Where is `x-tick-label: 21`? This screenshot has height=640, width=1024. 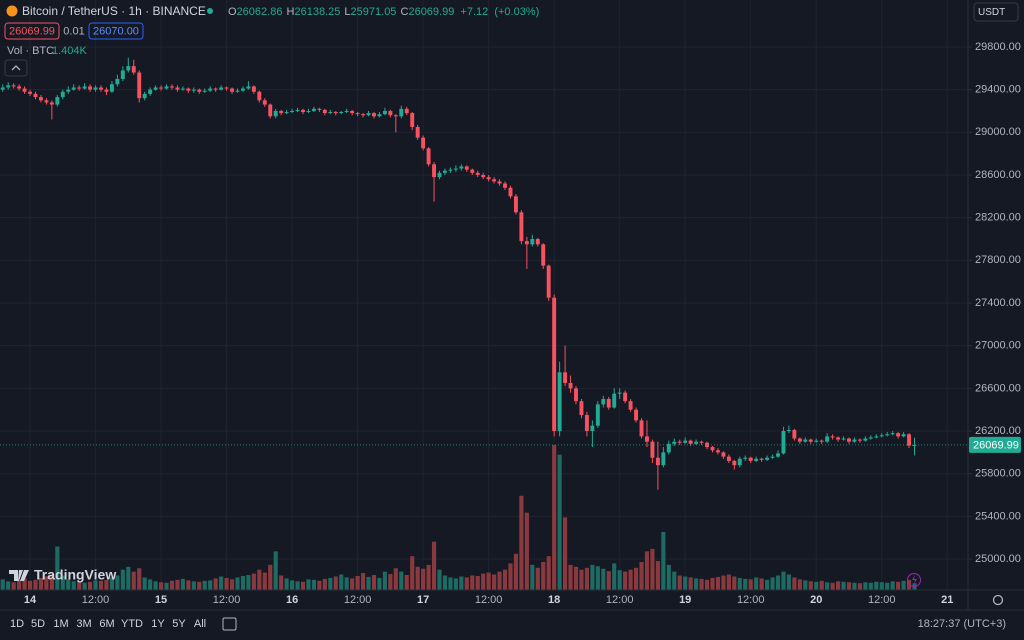 x-tick-label: 21 is located at coordinates (947, 600).